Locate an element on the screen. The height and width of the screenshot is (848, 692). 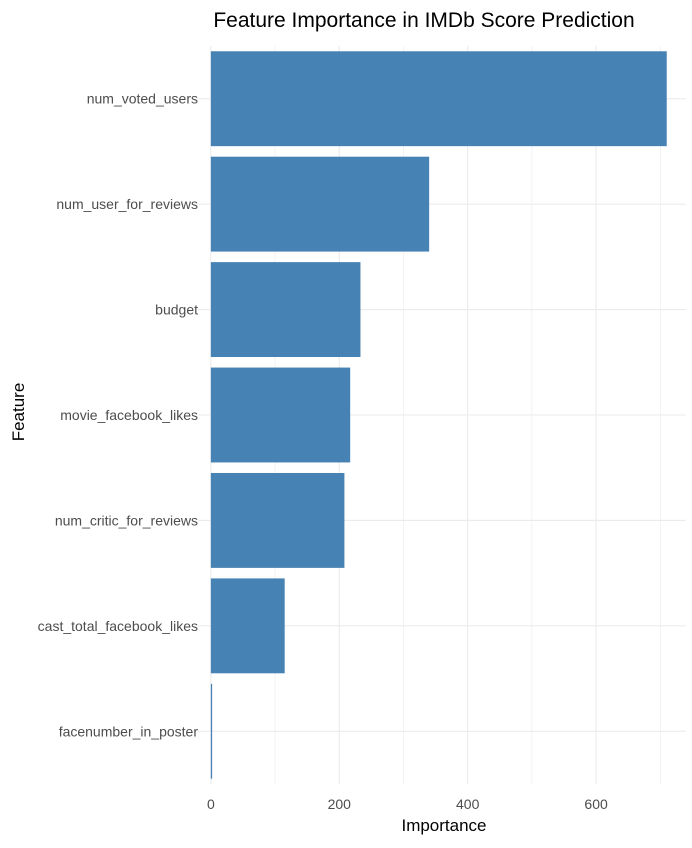
y-tick-label: num_voted_users is located at coordinates (142, 99).